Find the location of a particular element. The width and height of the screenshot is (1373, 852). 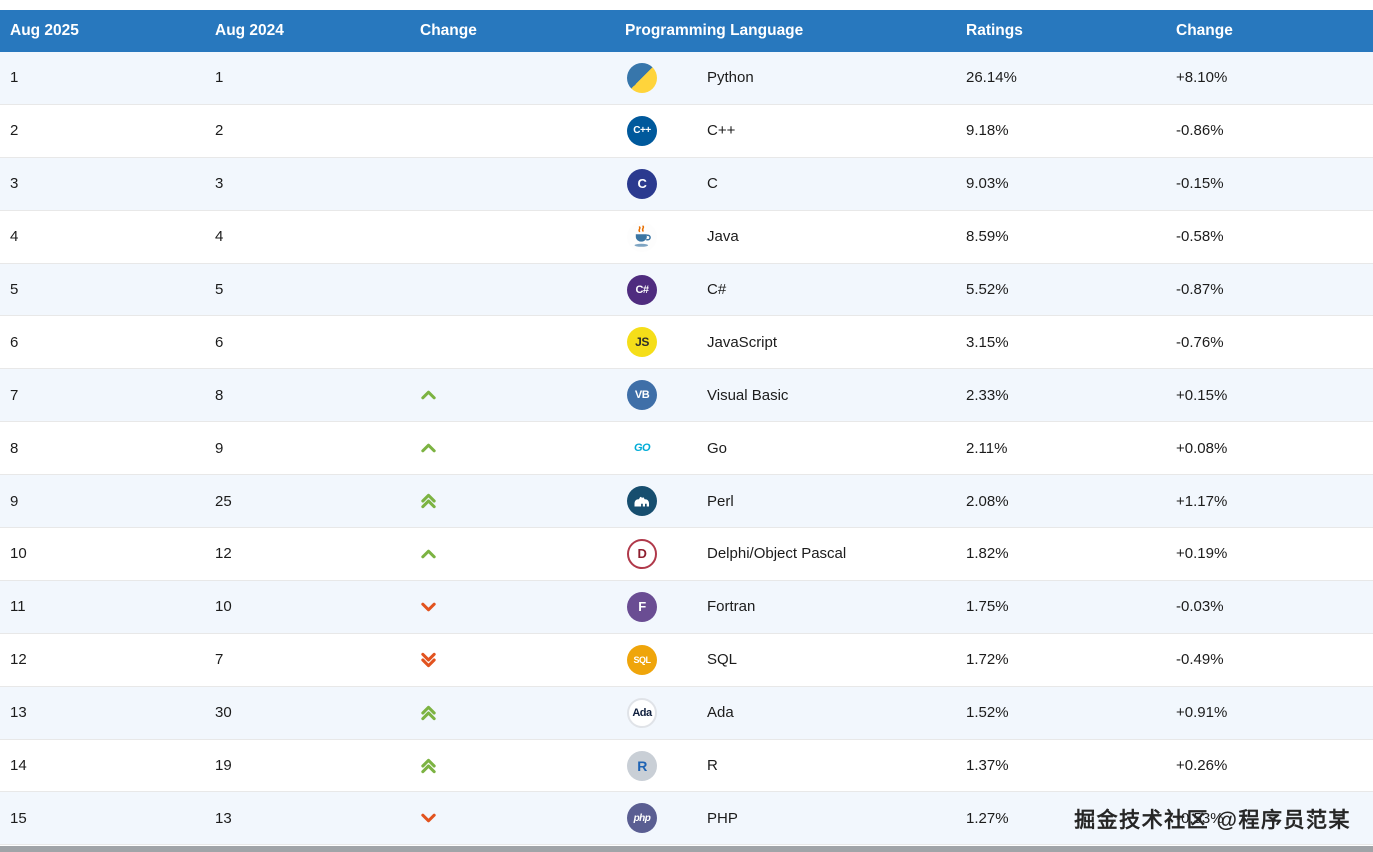

ratings-change: +0.91% is located at coordinates (1202, 713).